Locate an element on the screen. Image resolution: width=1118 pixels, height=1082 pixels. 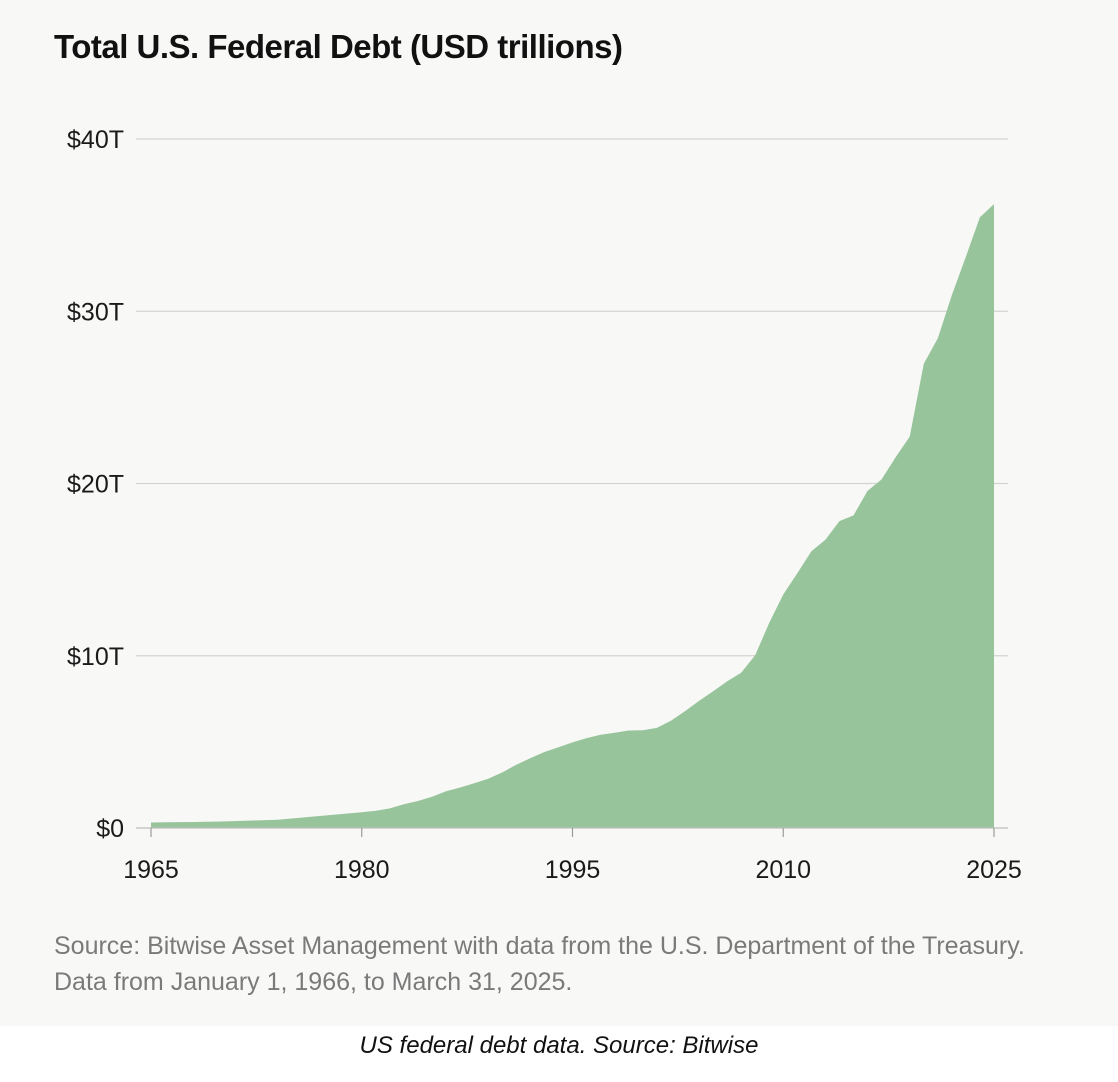
chart-title: Total U.S. Federal Debt (USD trillions) is located at coordinates (338, 46).